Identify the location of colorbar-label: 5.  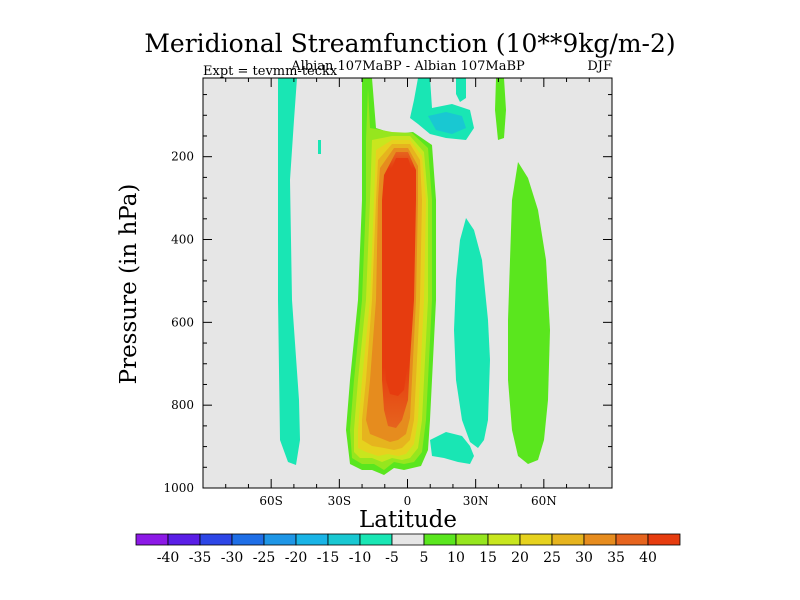
(424, 558).